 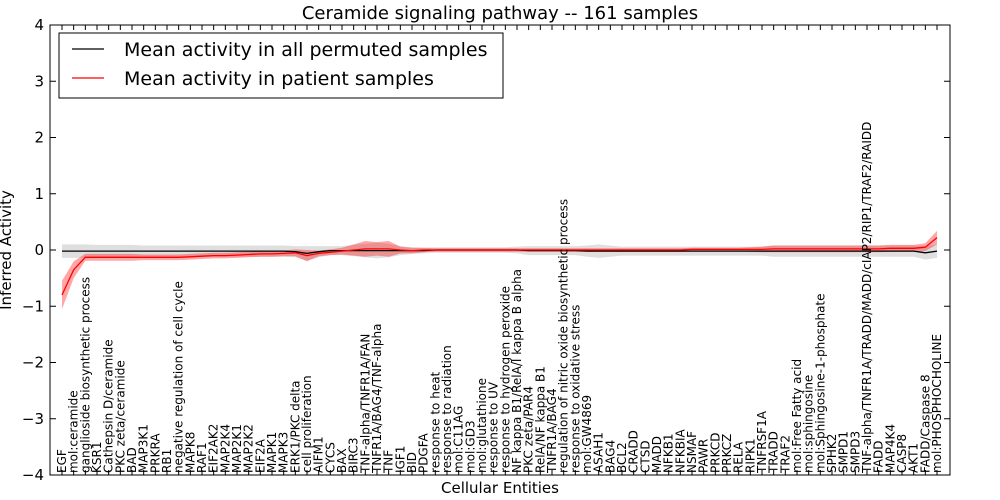 What do you see at coordinates (634, 451) in the screenshot?
I see `x-category-label: CRADD` at bounding box center [634, 451].